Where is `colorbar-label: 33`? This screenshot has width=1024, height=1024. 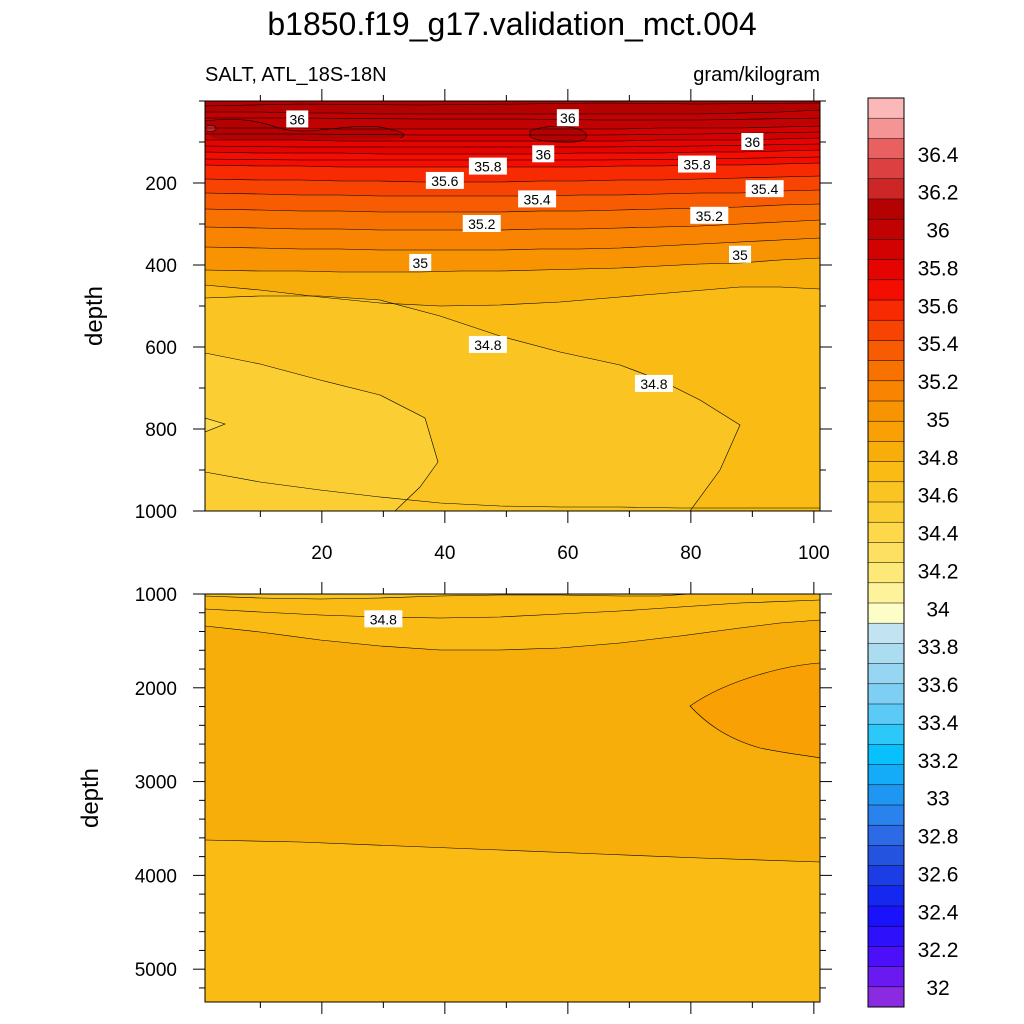
colorbar-label: 33 is located at coordinates (937, 799).